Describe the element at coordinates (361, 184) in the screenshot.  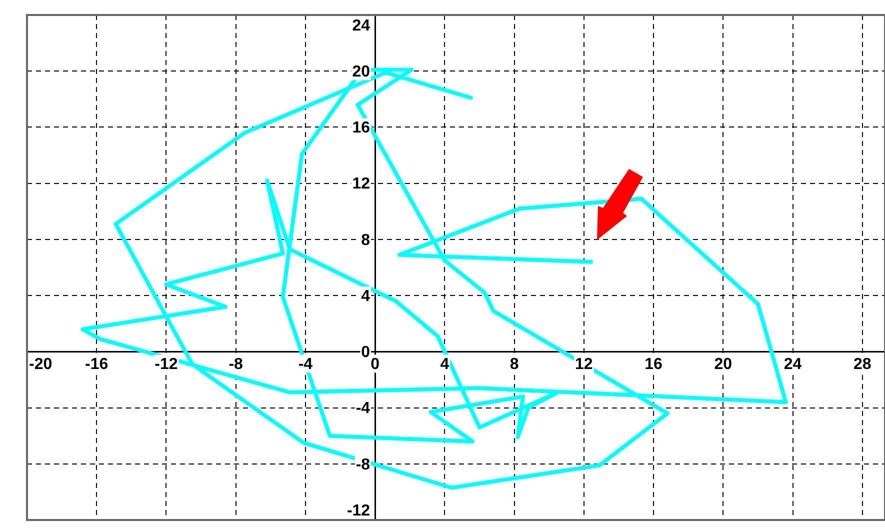
I see `y-tick-label: 12` at that location.